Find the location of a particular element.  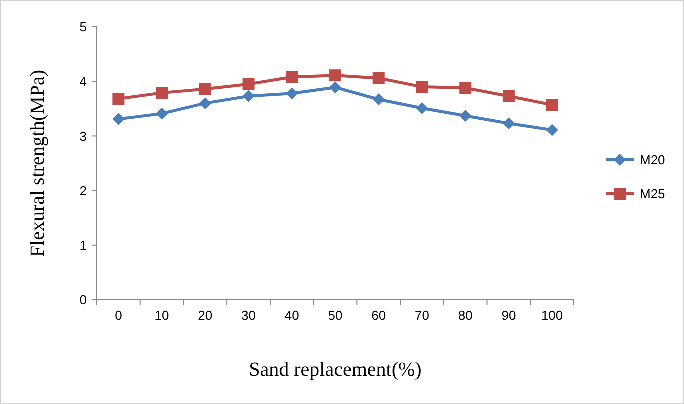

y-tick-label: 5 is located at coordinates (83, 27).